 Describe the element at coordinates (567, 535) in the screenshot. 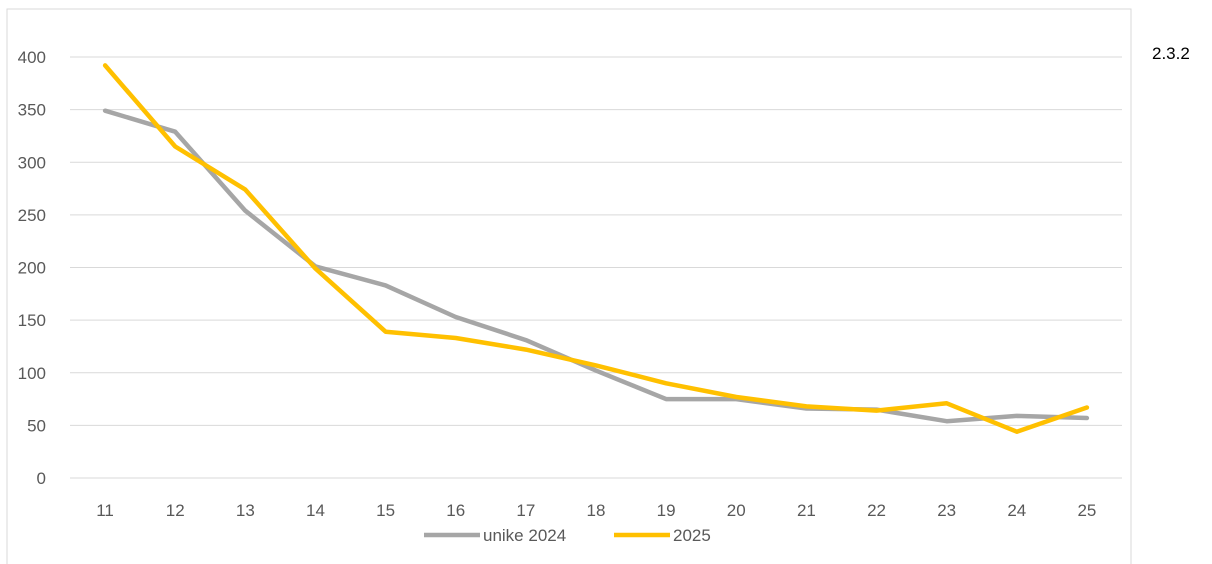

I see `legend: unike 2024 2025` at that location.